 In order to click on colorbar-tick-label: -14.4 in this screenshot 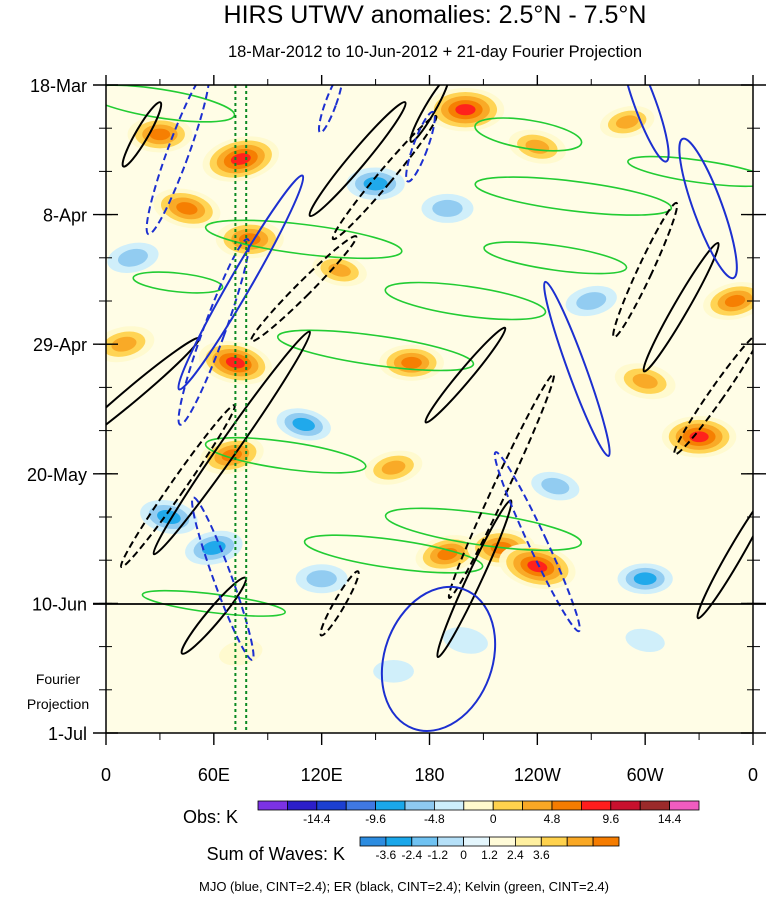, I will do `click(317, 819)`.